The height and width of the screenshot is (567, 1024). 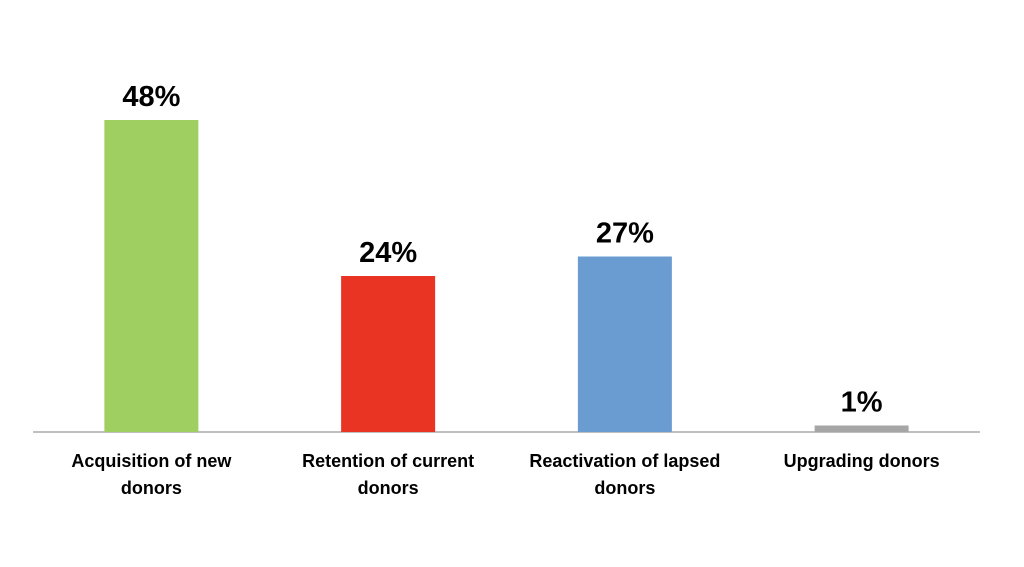 What do you see at coordinates (151, 97) in the screenshot?
I see `value-label: 48%` at bounding box center [151, 97].